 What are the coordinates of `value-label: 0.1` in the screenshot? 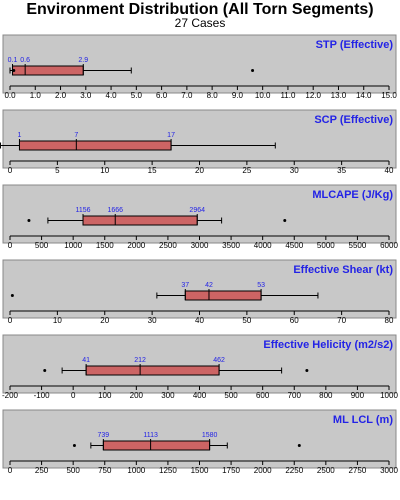 It's located at (13, 60).